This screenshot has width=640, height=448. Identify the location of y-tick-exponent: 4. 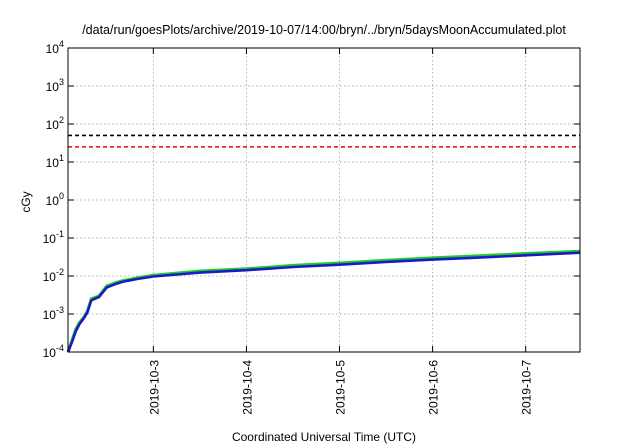
(61, 44).